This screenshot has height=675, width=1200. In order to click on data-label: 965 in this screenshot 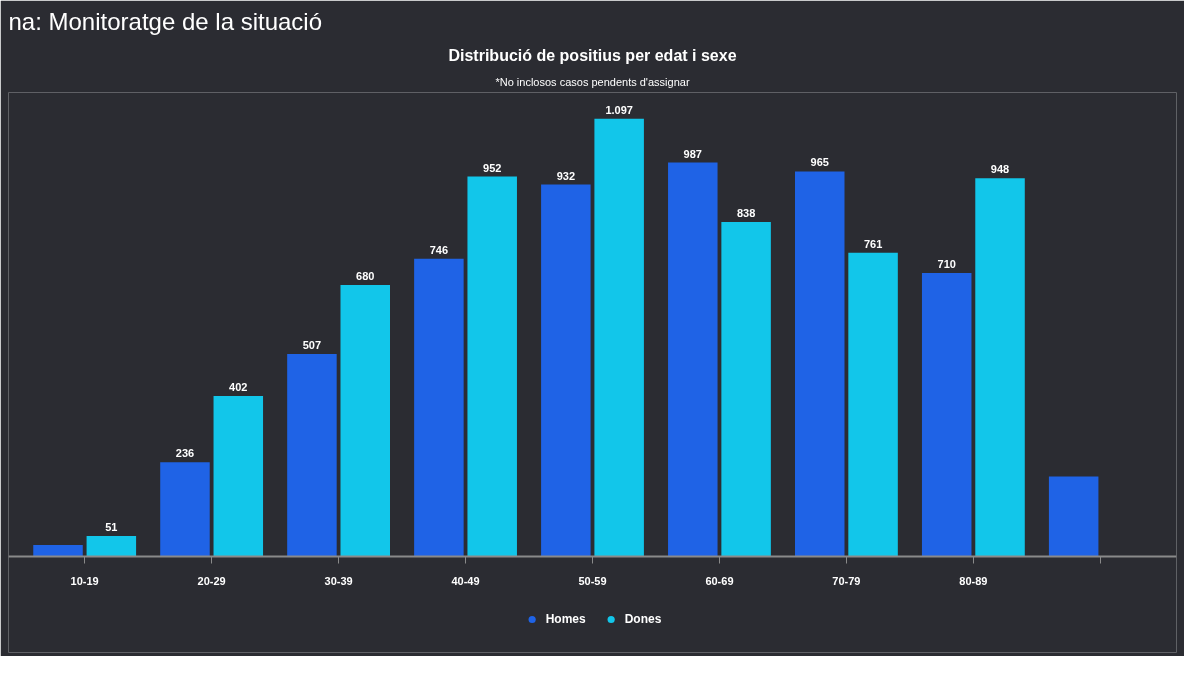, I will do `click(819, 162)`.